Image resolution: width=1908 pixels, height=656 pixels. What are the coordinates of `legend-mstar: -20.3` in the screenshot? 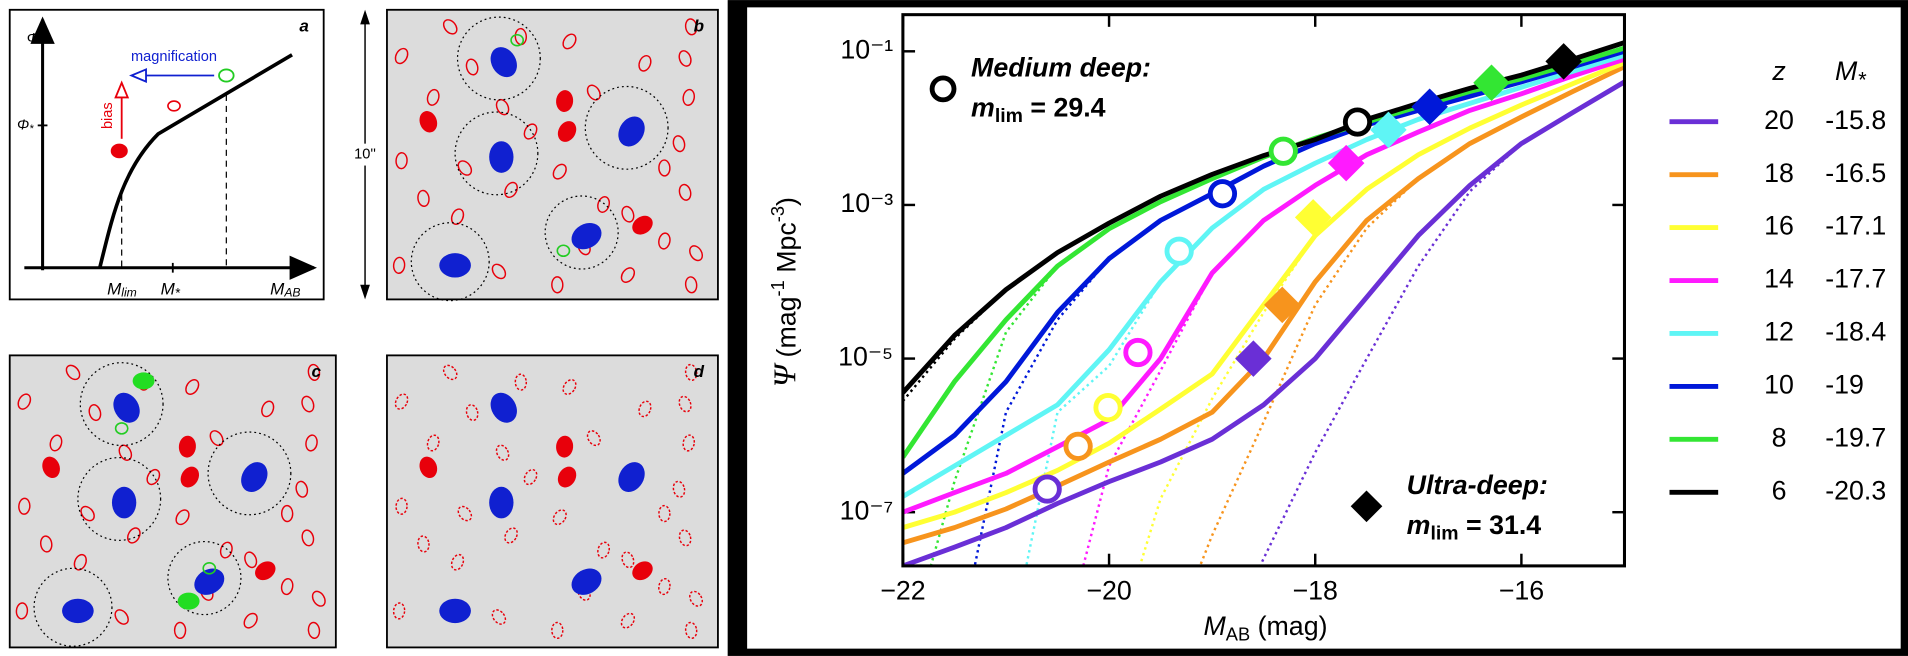 It's located at (1855, 490).